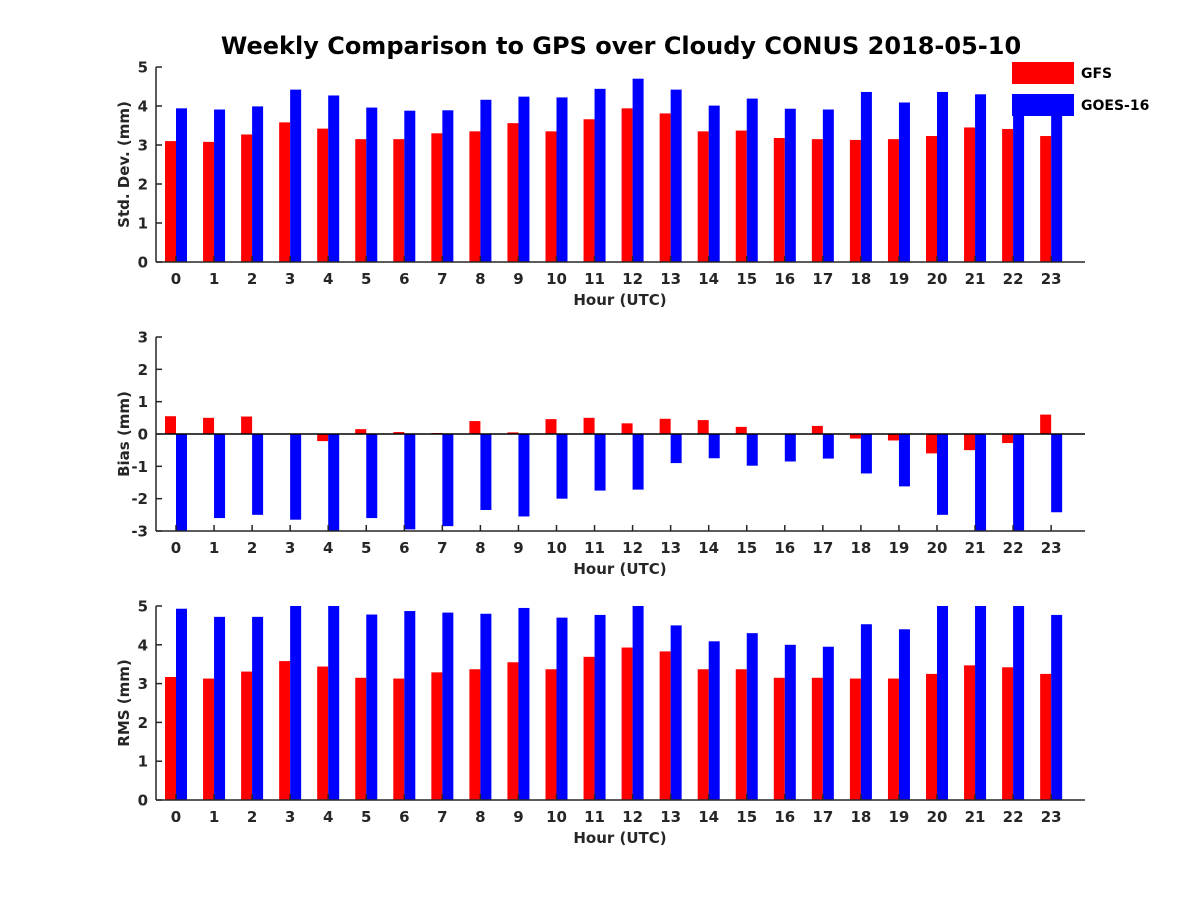 The image size is (1200, 900). What do you see at coordinates (784, 279) in the screenshot?
I see `x-tick-label: 16` at bounding box center [784, 279].